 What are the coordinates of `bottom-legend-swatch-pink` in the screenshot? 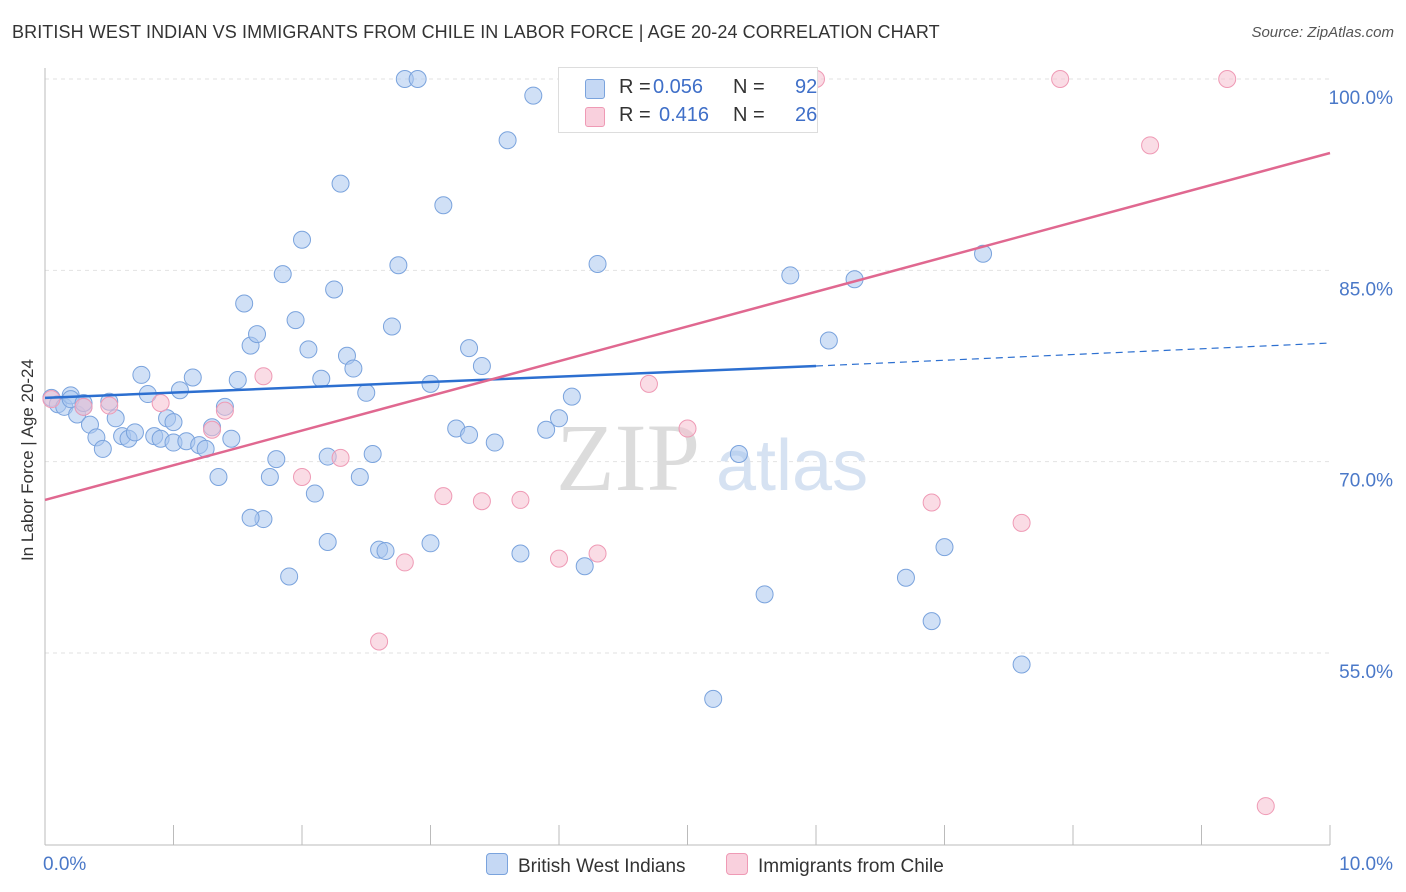 It's located at (737, 864).